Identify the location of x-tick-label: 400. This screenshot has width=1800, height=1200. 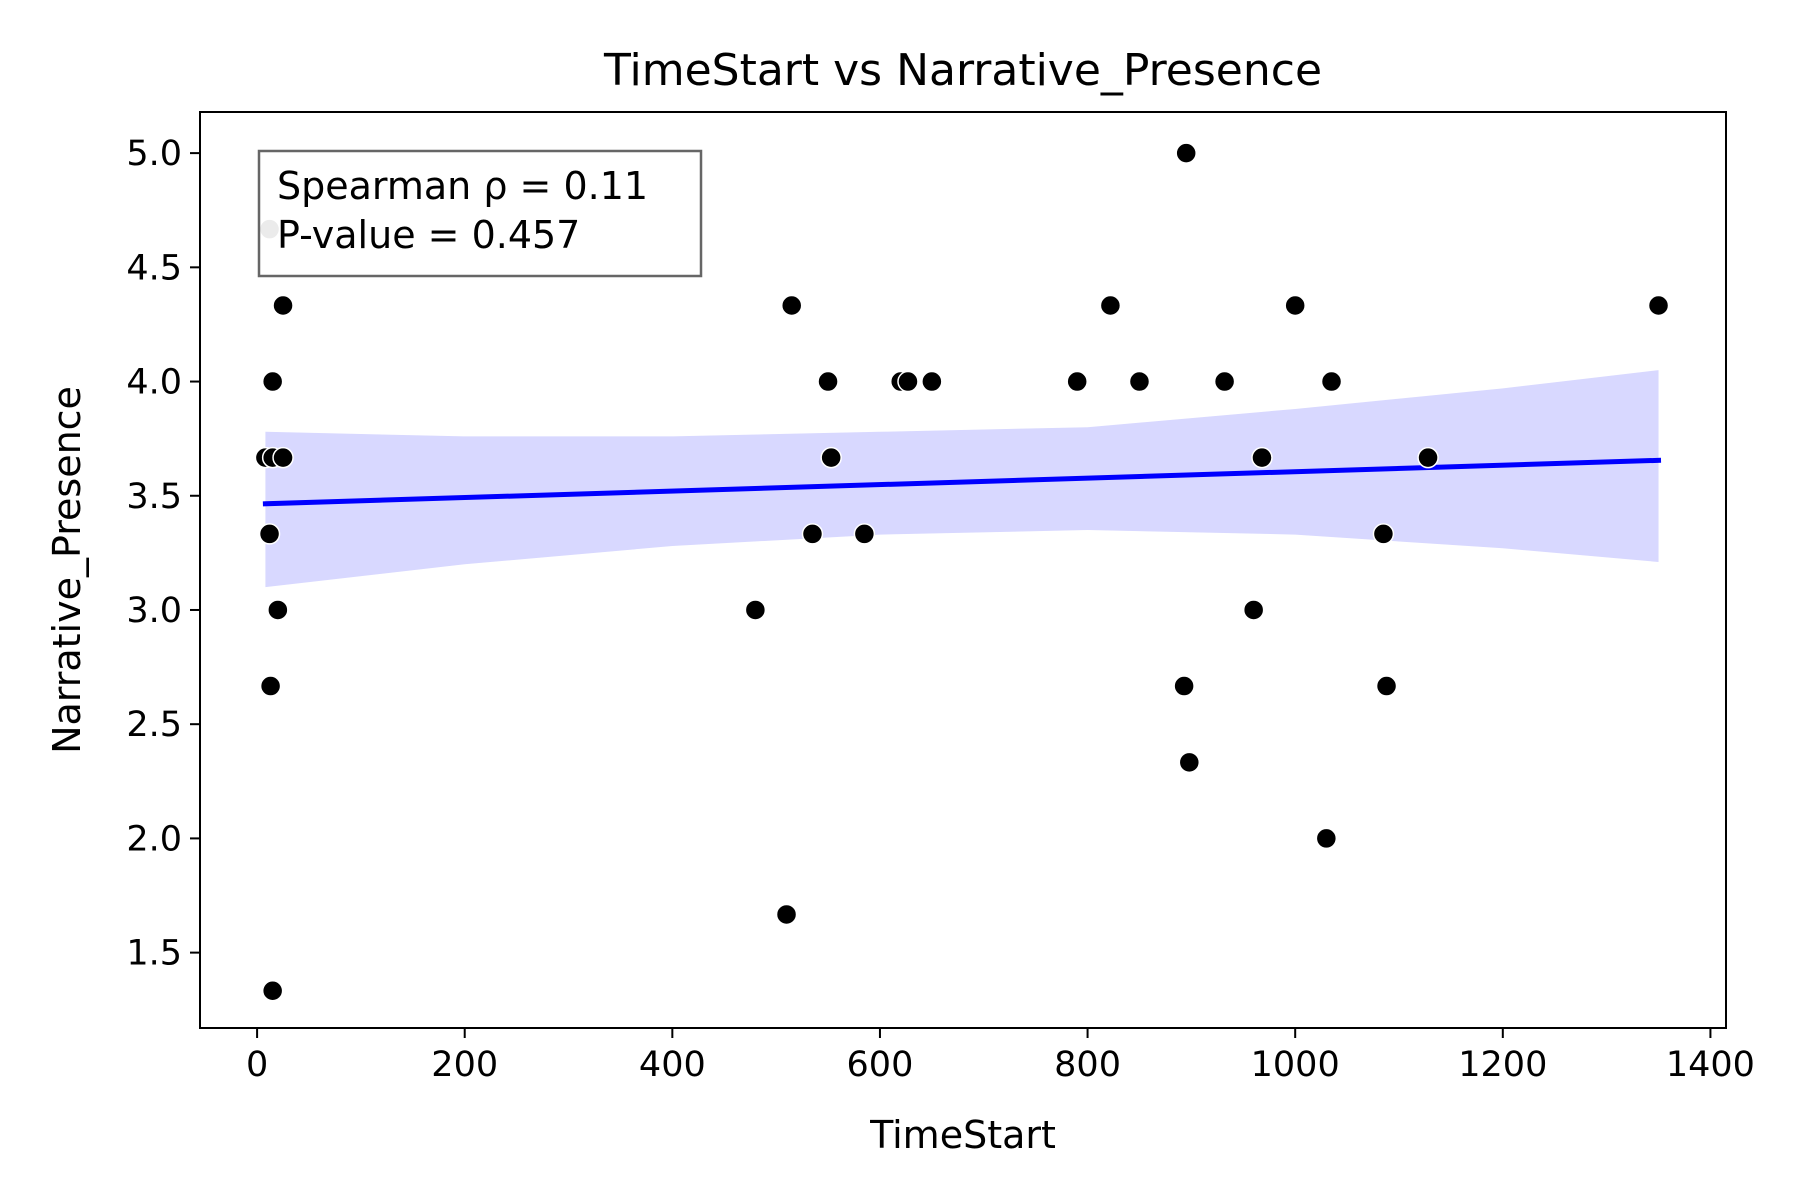
(672, 1065).